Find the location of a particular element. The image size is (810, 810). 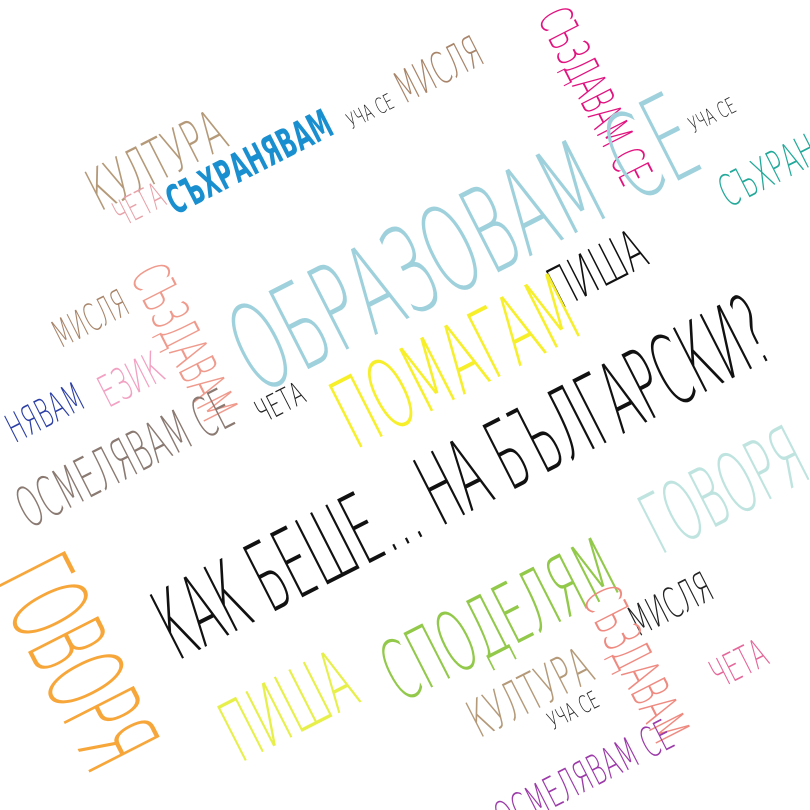

word-ucha-se-right: УЧА СЕ is located at coordinates (713, 116).